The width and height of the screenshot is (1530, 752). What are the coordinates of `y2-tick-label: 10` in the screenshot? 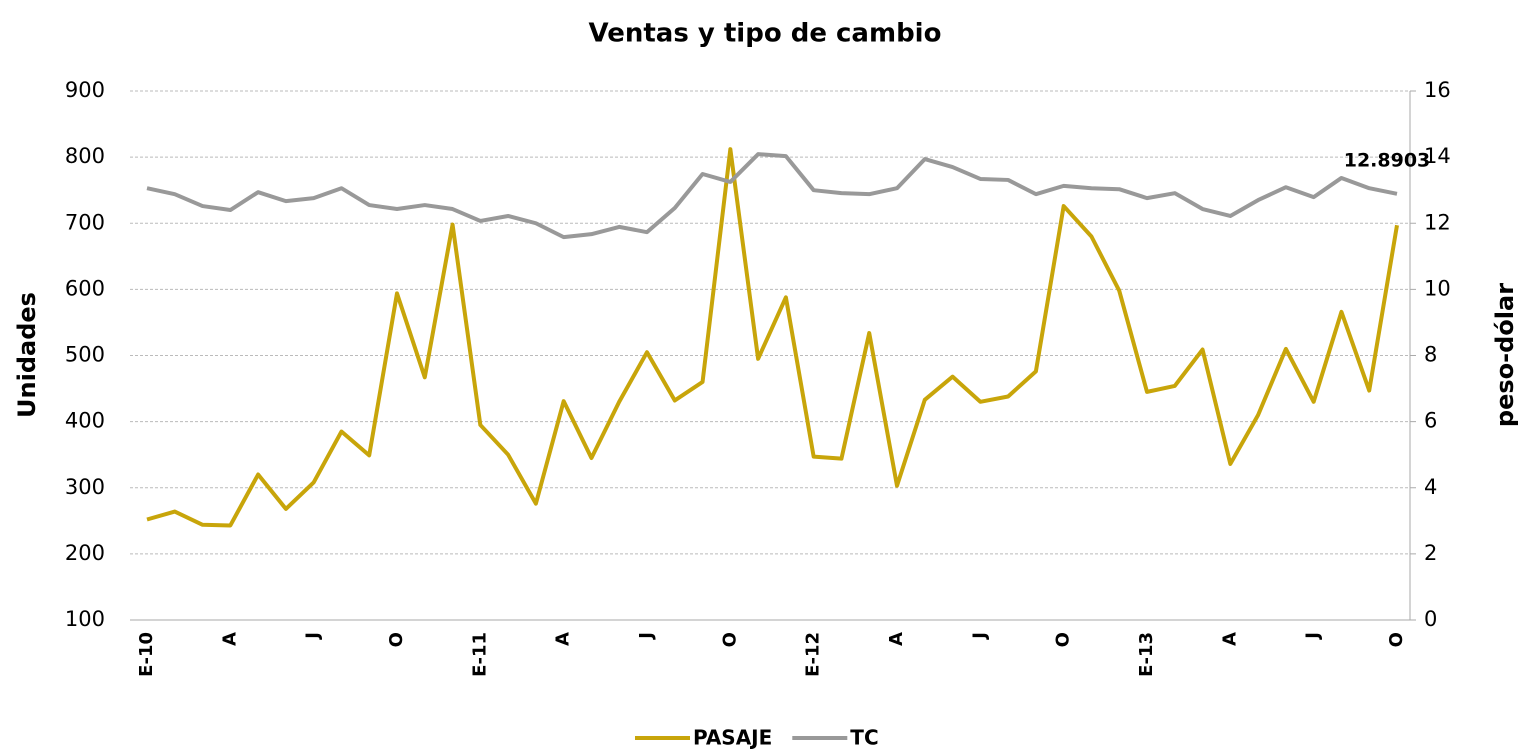 It's located at (1437, 288).